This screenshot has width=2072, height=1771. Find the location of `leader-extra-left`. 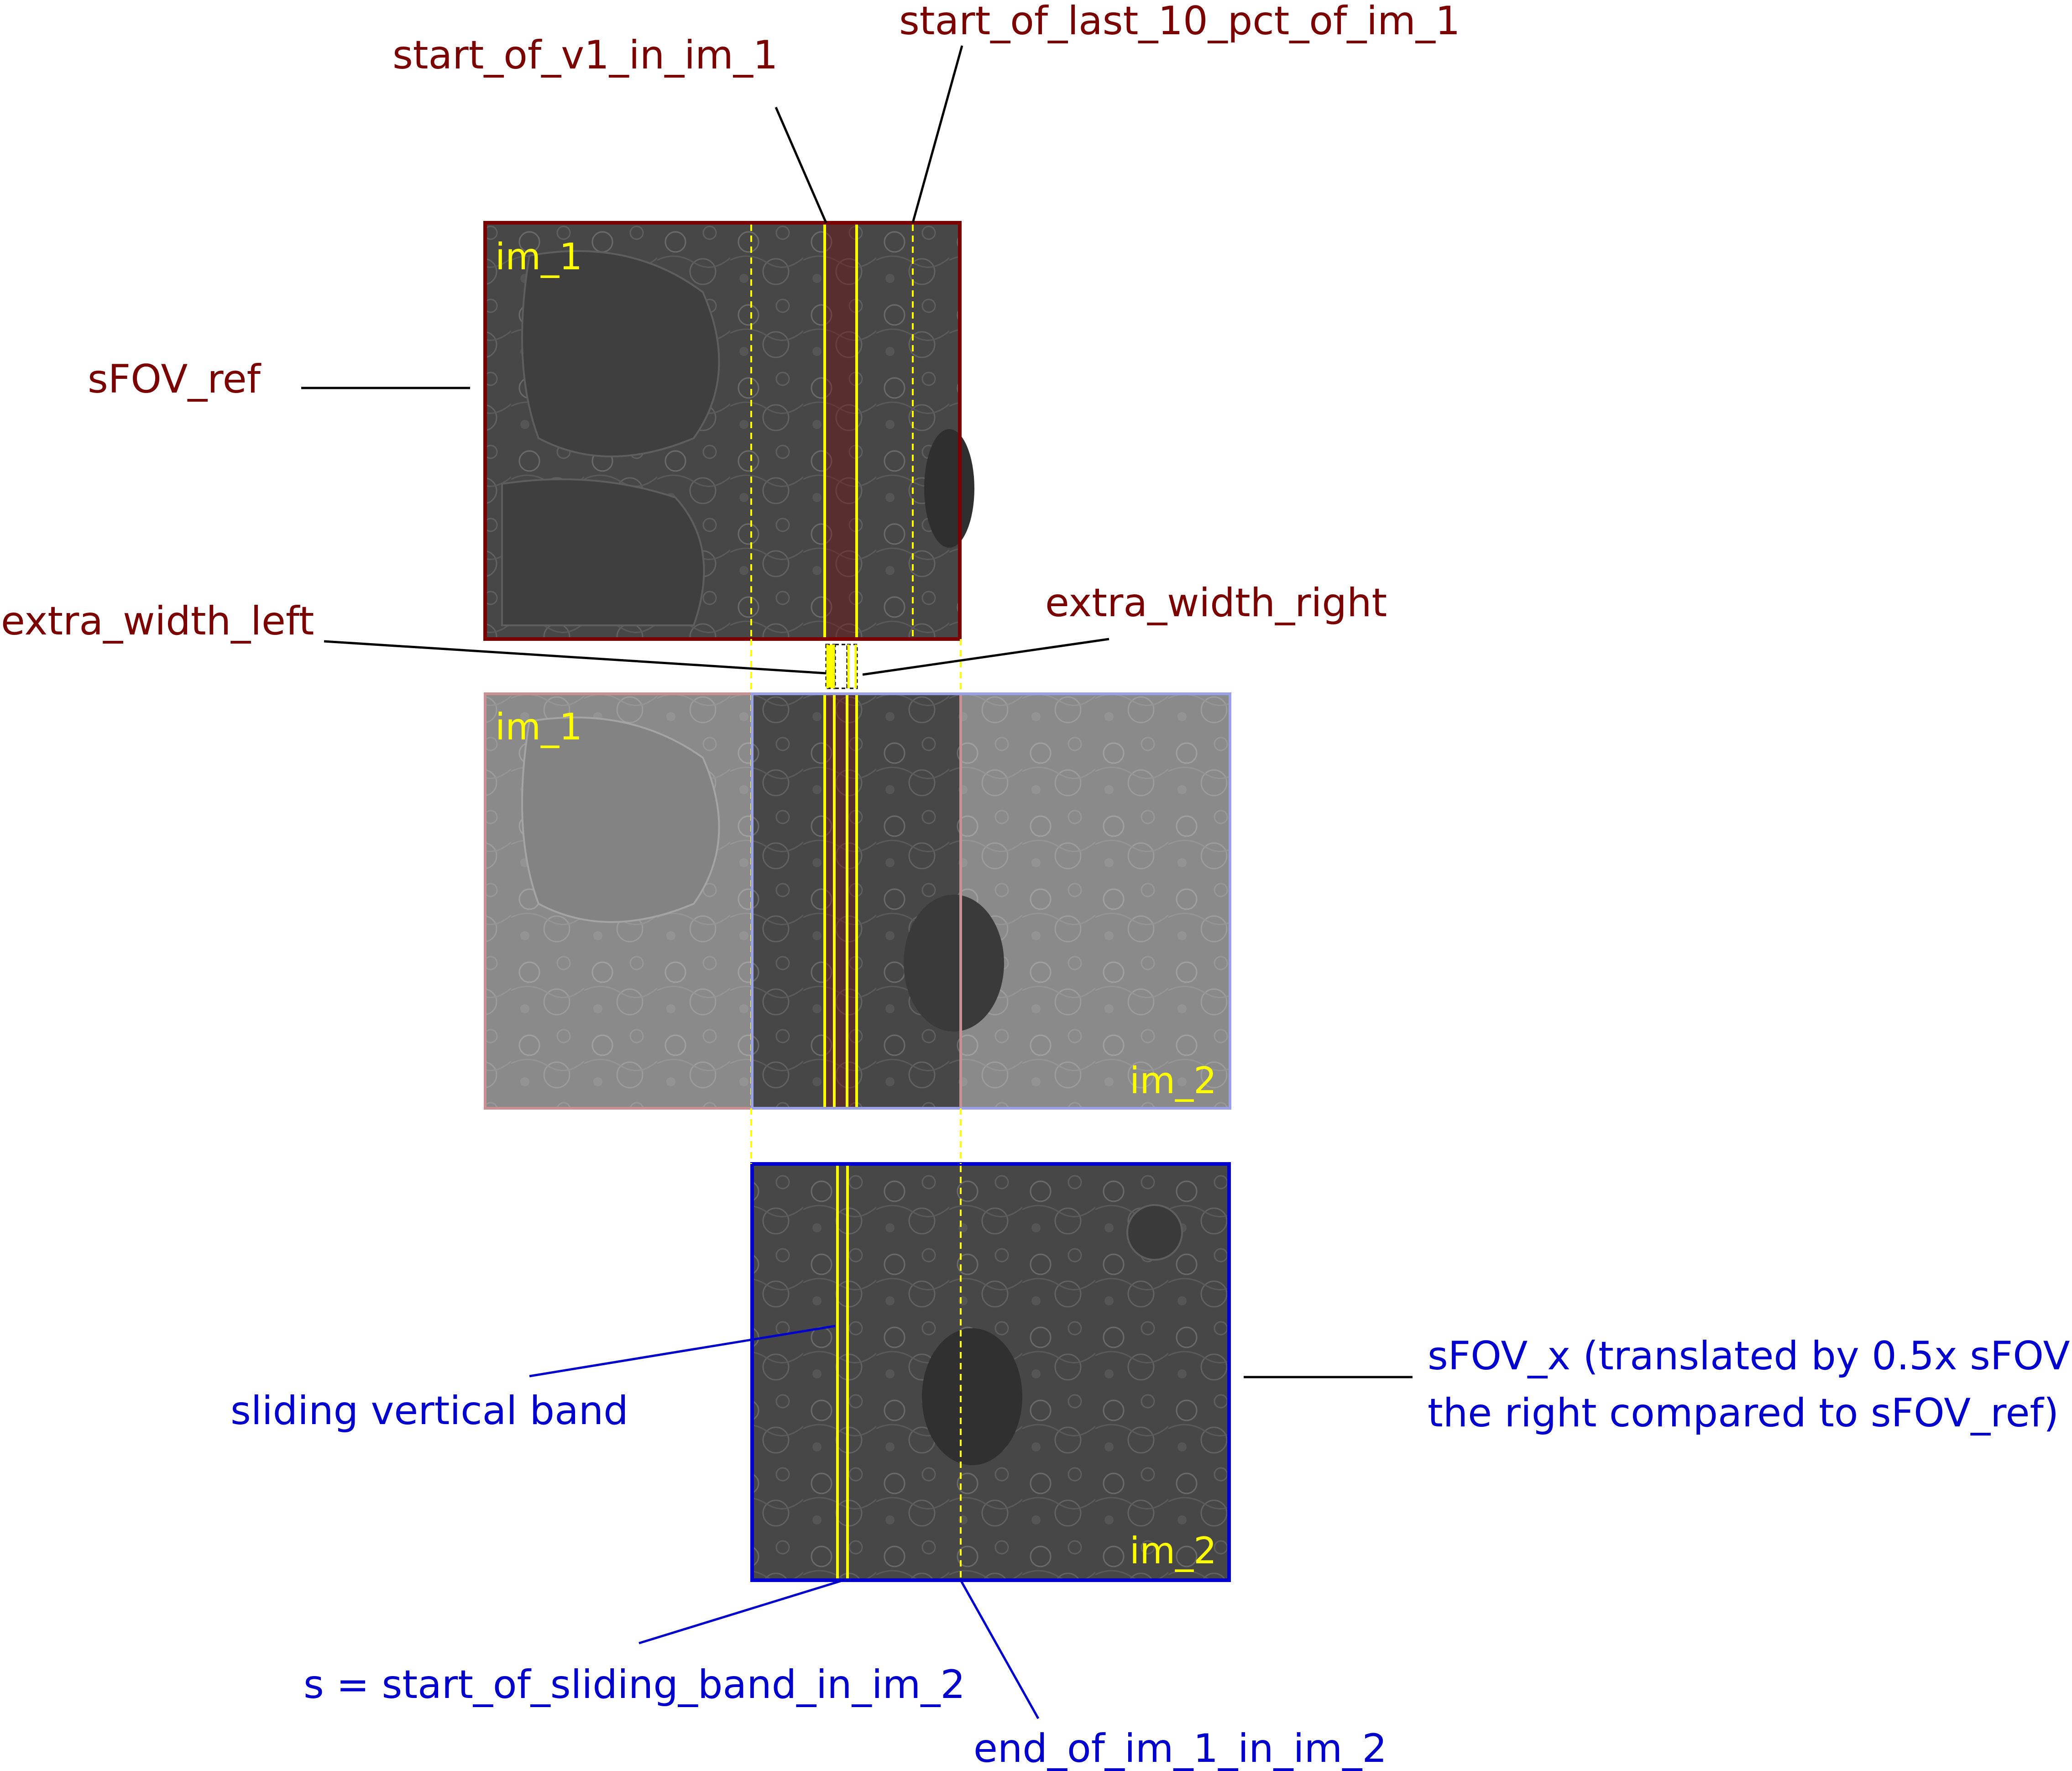

leader-extra-left is located at coordinates (575, 657).